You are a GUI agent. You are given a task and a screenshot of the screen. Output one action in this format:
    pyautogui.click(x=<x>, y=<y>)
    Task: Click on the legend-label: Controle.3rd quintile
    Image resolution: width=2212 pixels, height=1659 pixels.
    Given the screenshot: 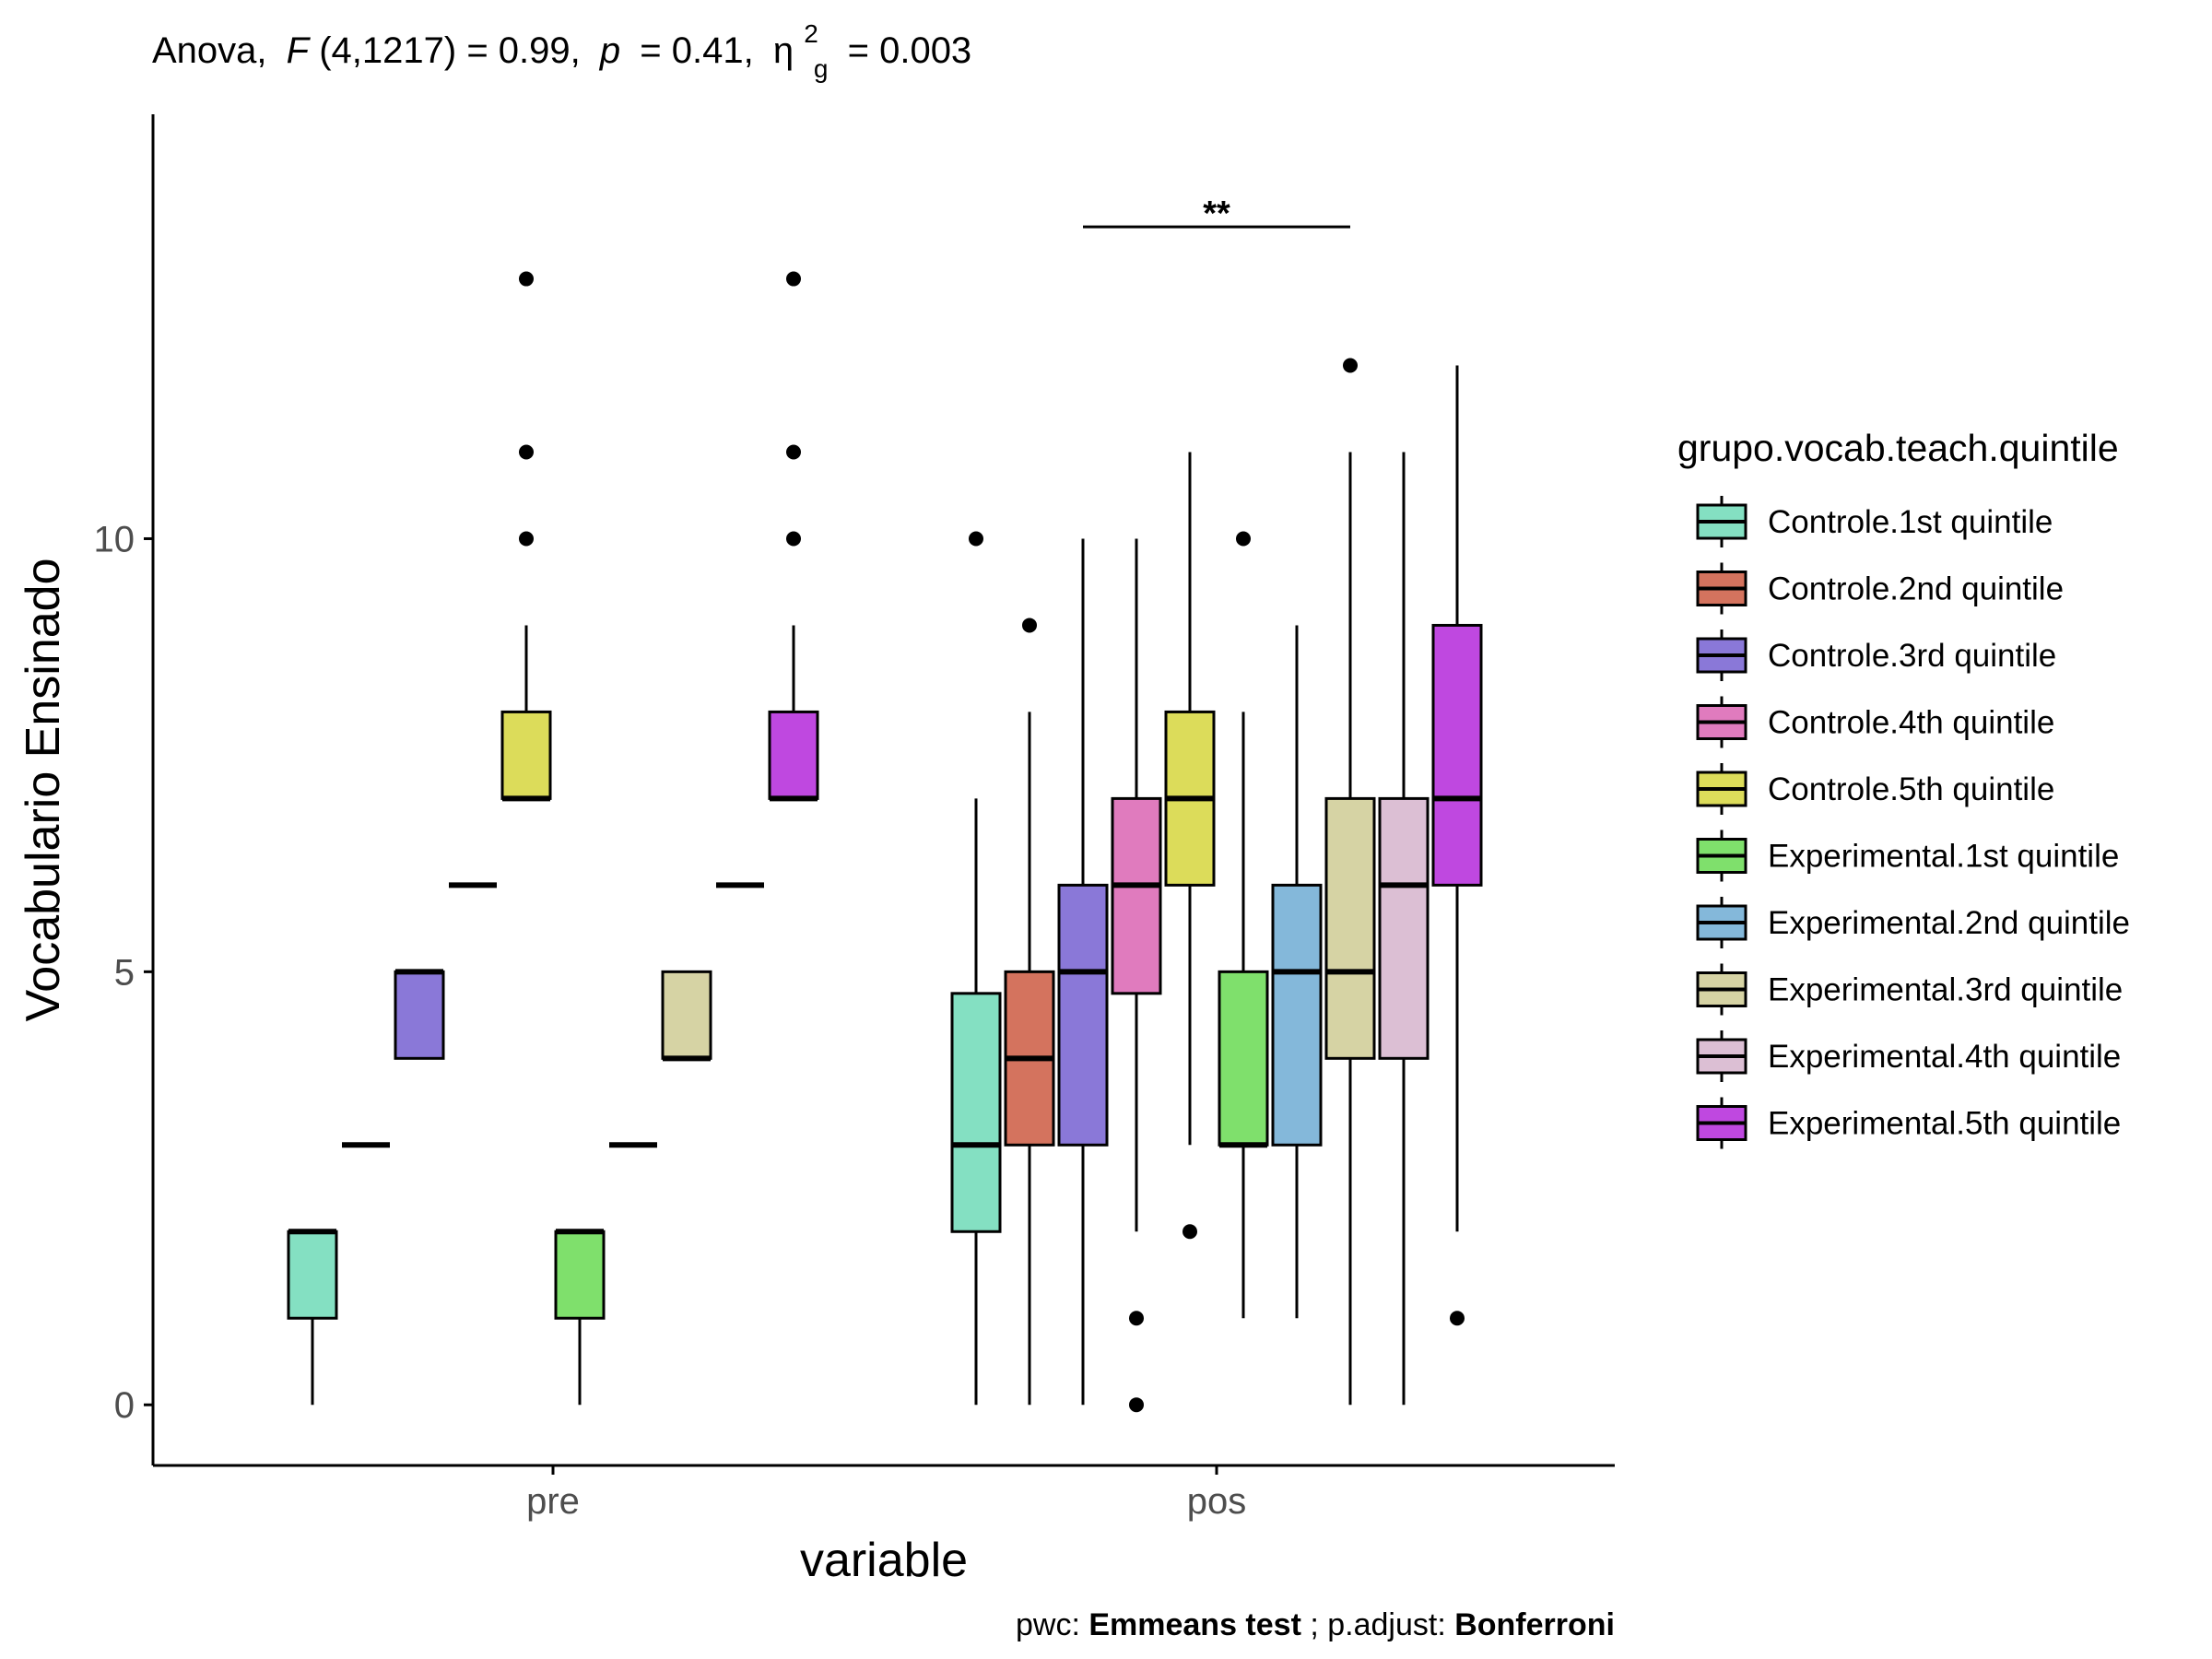 What is the action you would take?
    pyautogui.click(x=1912, y=656)
    